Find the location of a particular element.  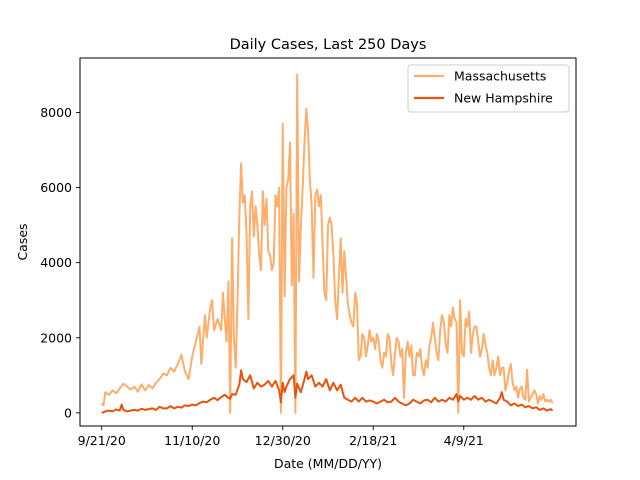

x-axis-ticks: 9/21/20 11/10/20 12/30/20 2/18/21 4/9/21 is located at coordinates (281, 437).